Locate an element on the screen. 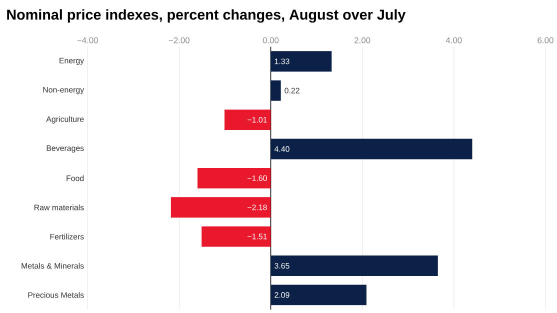 The width and height of the screenshot is (557, 313). x-tick-label: 0.00 is located at coordinates (270, 41).